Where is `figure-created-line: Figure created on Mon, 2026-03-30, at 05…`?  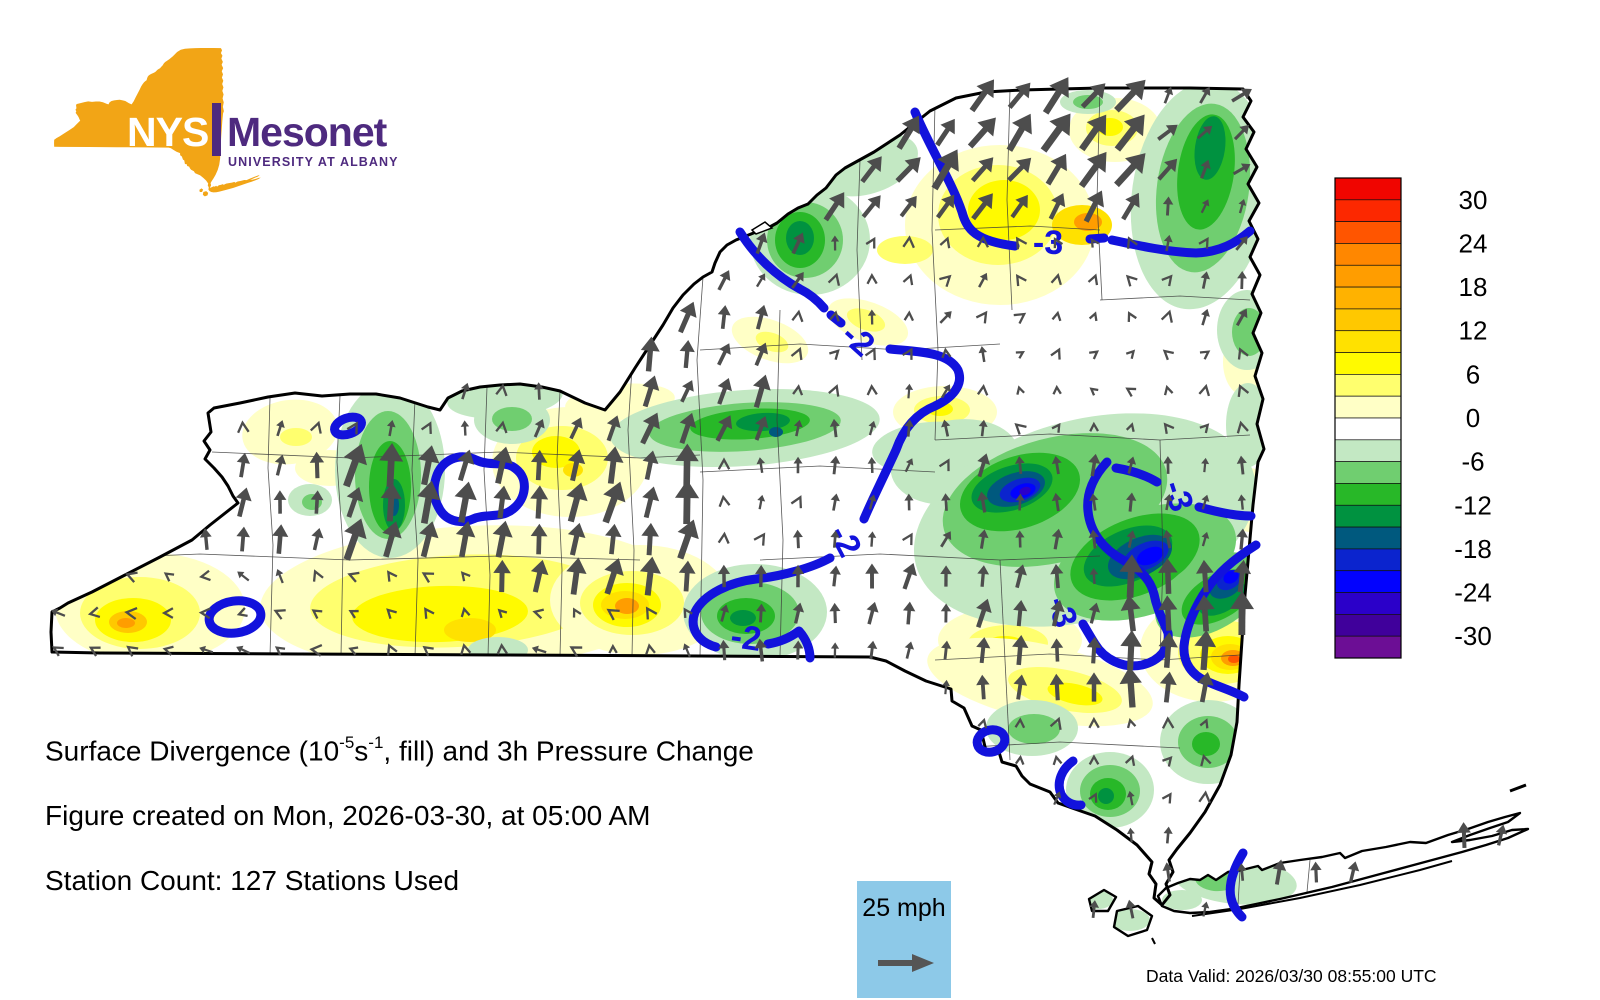 figure-created-line: Figure created on Mon, 2026-03-30, at 05… is located at coordinates (348, 815).